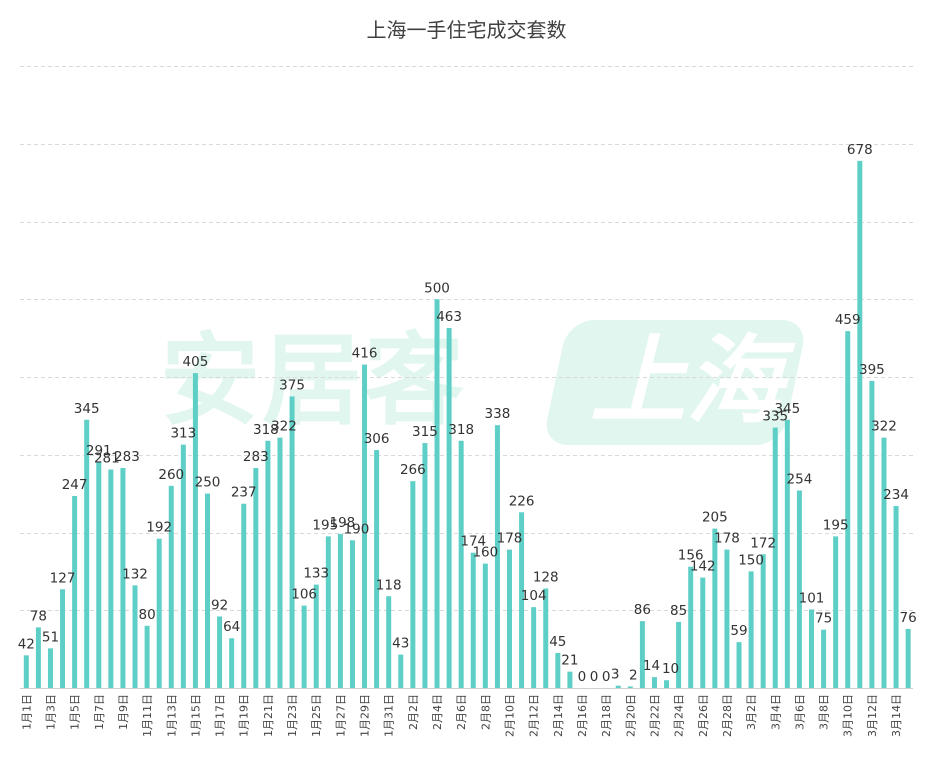 This screenshot has width=933, height=767. I want to click on x-tick-label: 2月10日, so click(510, 715).